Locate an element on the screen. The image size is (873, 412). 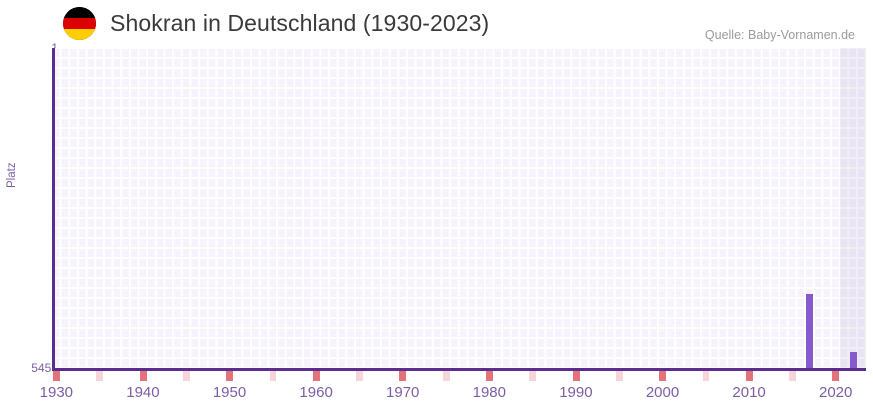
x-axis-tick-label: 1950 is located at coordinates (229, 392).